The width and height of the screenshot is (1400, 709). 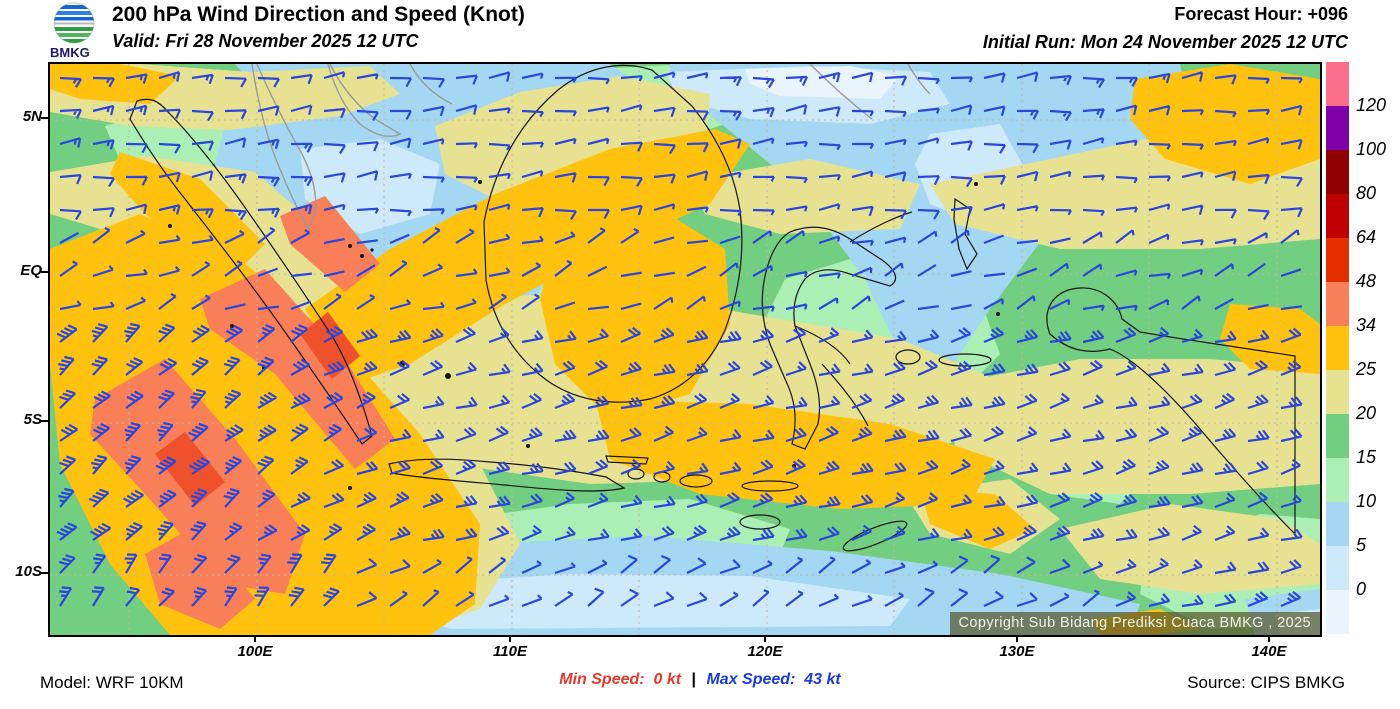 What do you see at coordinates (765, 651) in the screenshot?
I see `lon-label: 120E` at bounding box center [765, 651].